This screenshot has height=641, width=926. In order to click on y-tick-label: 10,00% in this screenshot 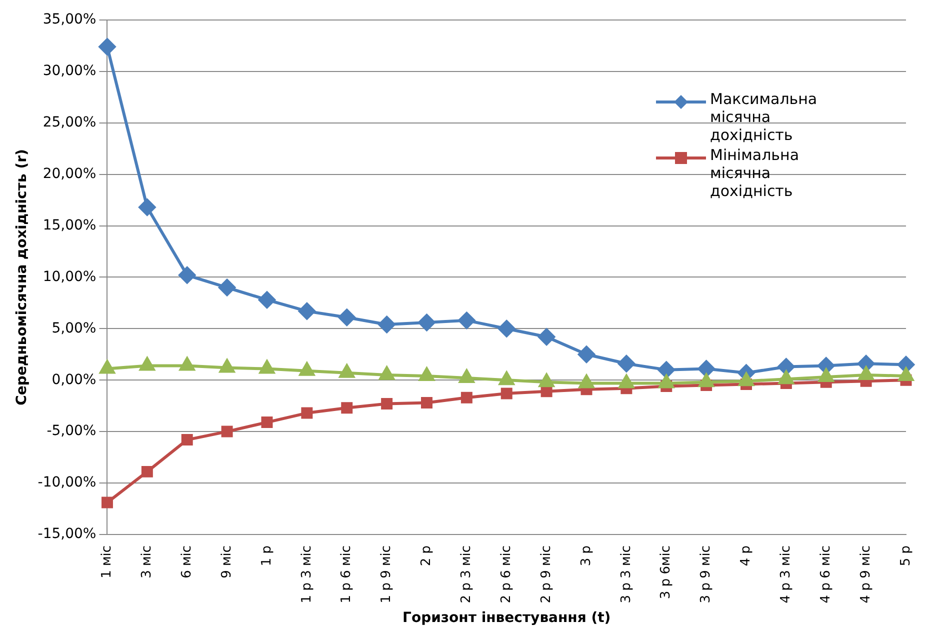, I will do `click(69, 276)`.